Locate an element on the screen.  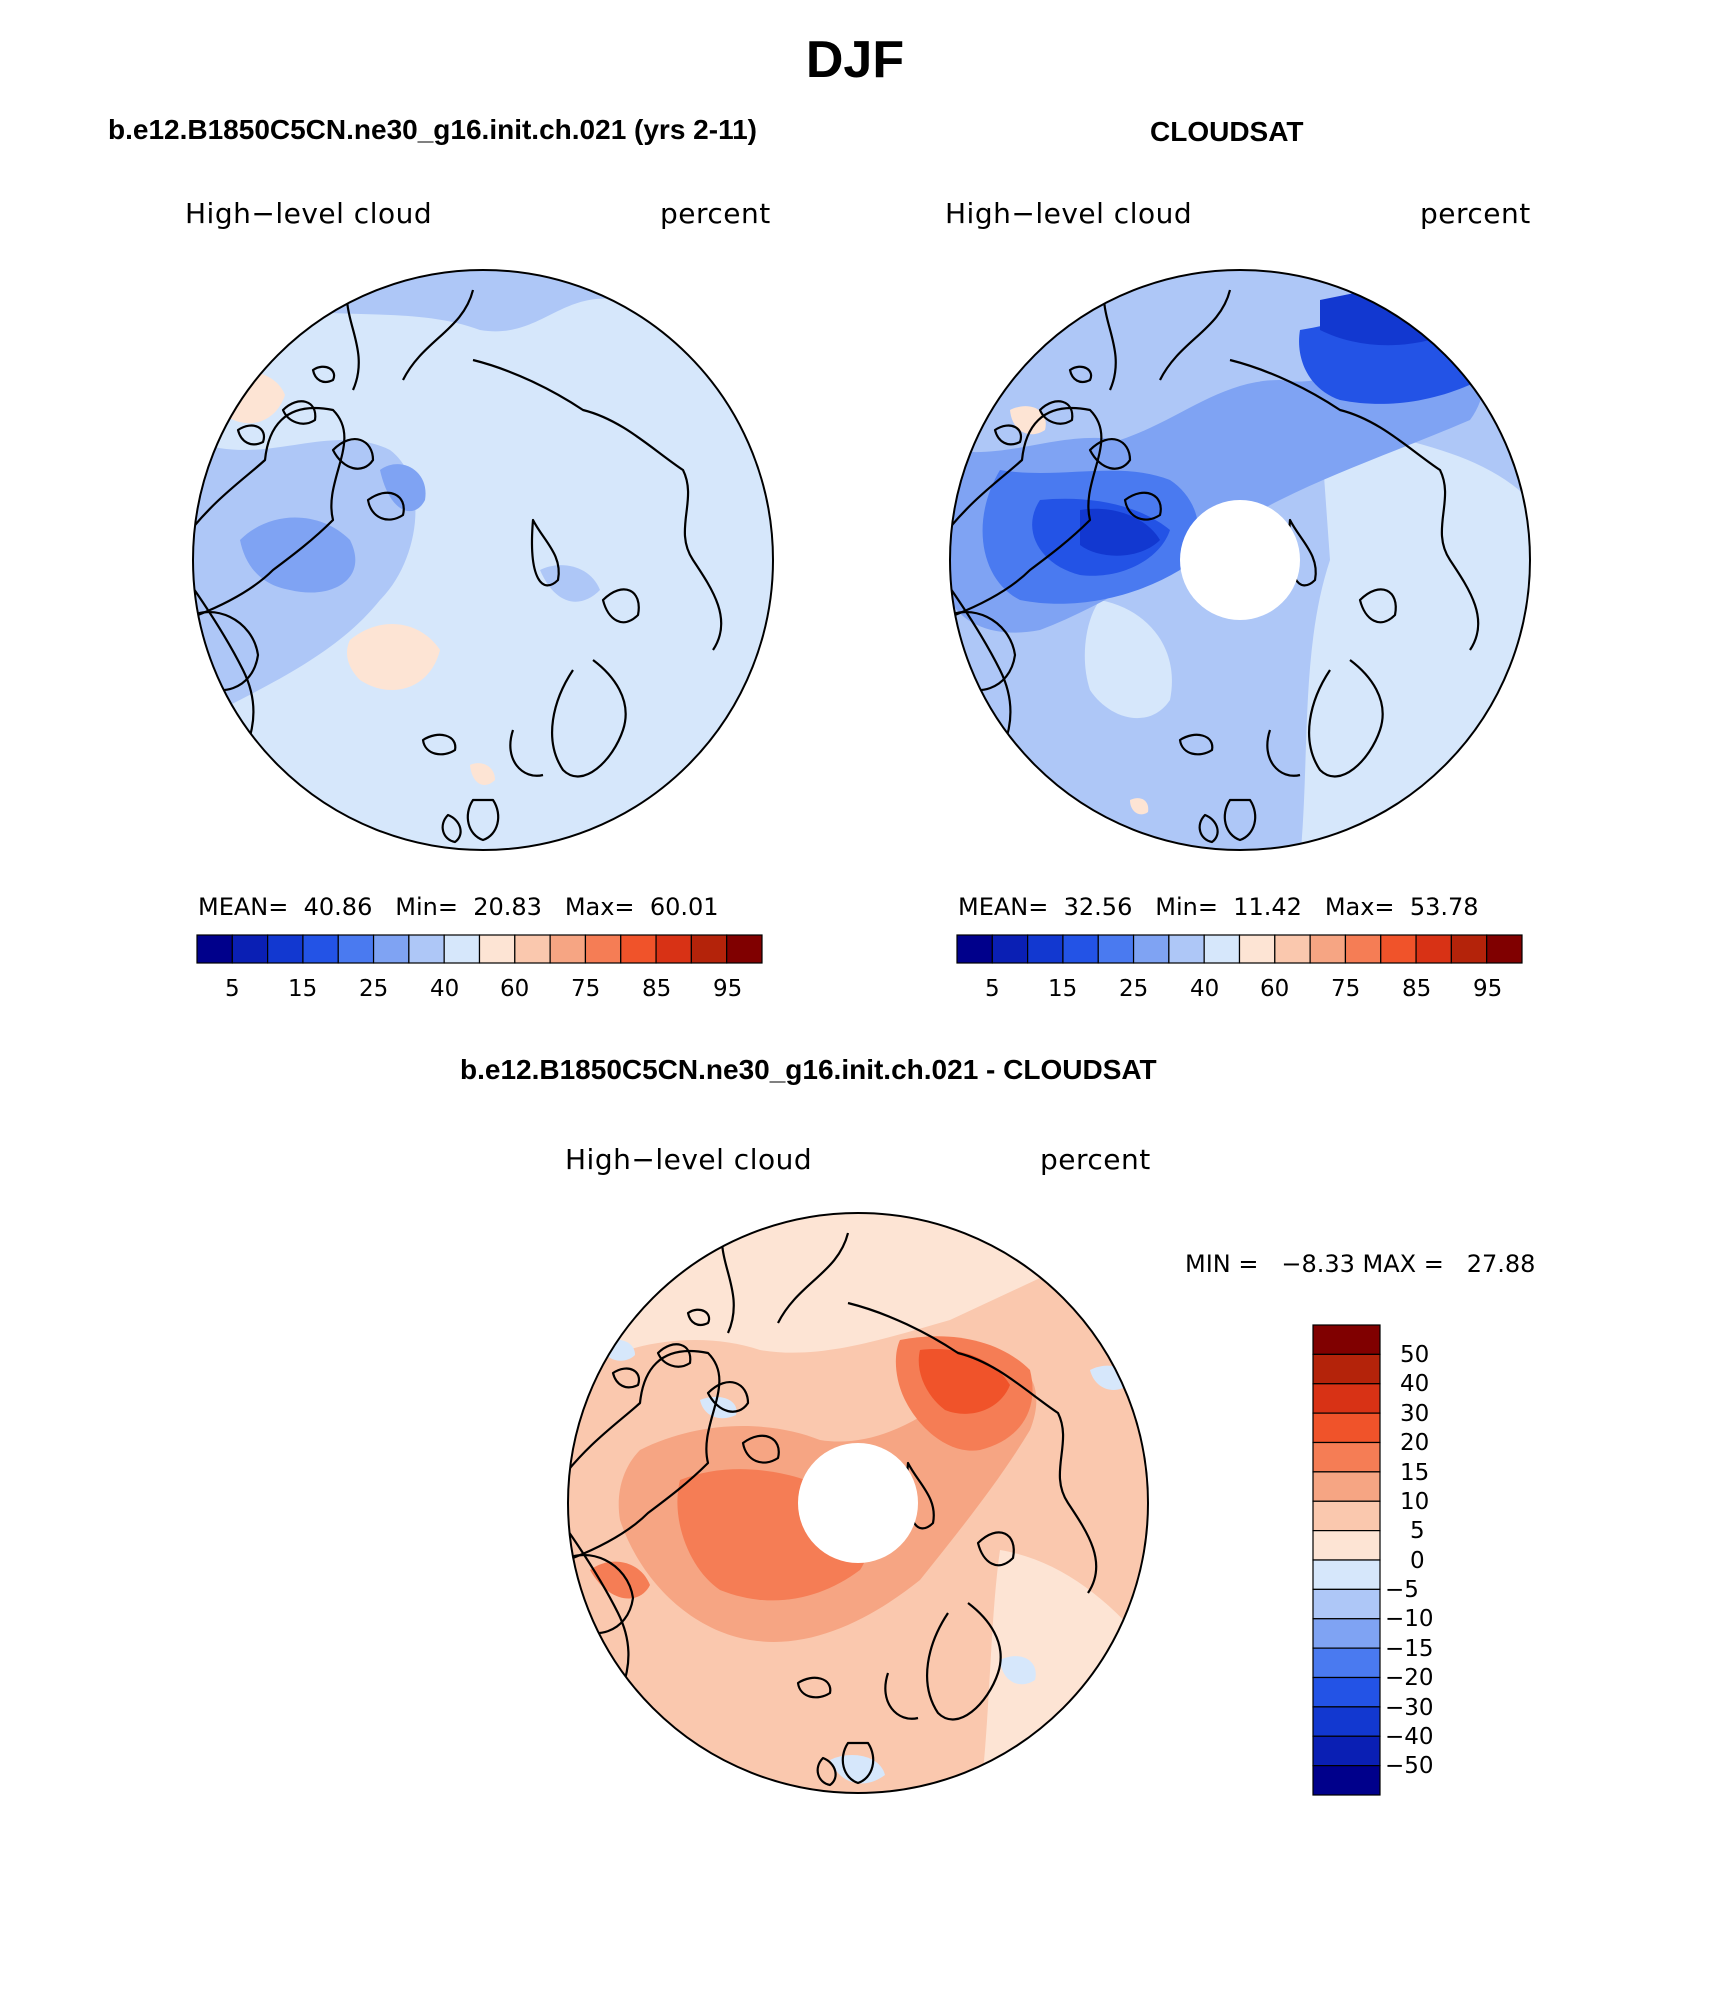
tick-label: 20 is located at coordinates (1415, 1443).